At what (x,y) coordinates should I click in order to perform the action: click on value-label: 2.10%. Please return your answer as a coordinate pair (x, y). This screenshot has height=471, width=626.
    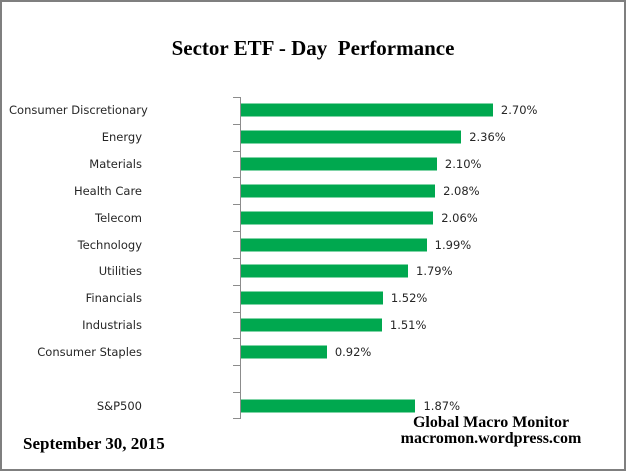
    Looking at the image, I should click on (463, 164).